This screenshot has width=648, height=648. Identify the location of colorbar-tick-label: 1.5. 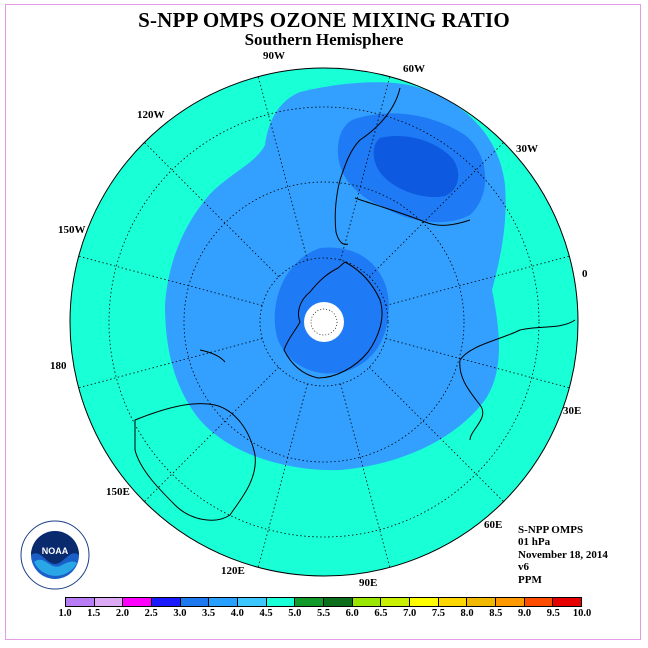
(94, 613).